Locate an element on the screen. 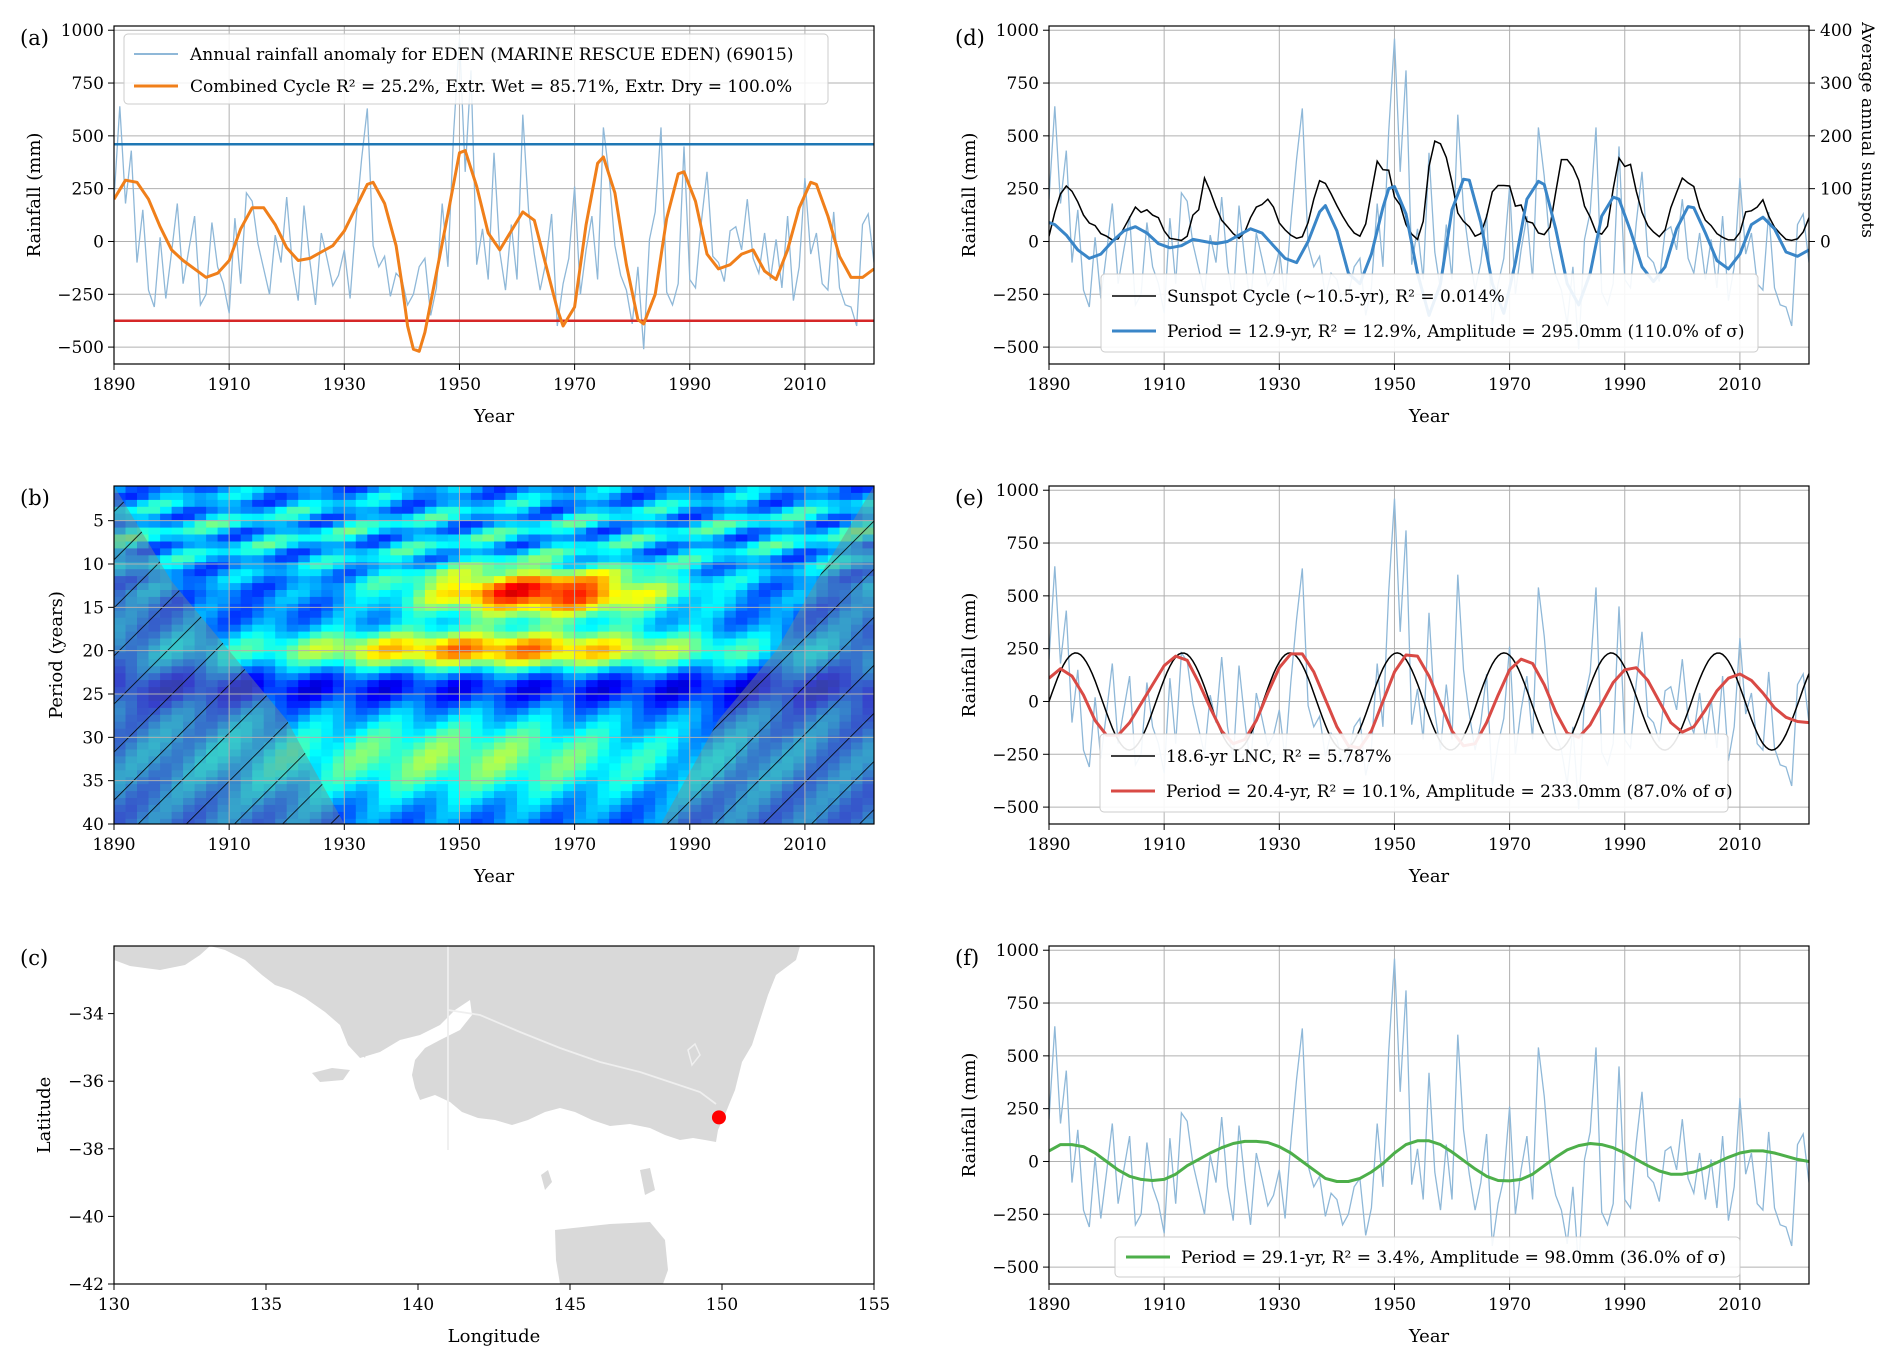 Image resolution: width=1892 pixels, height=1365 pixels. panel-d-legend-box is located at coordinates (1429, 313).